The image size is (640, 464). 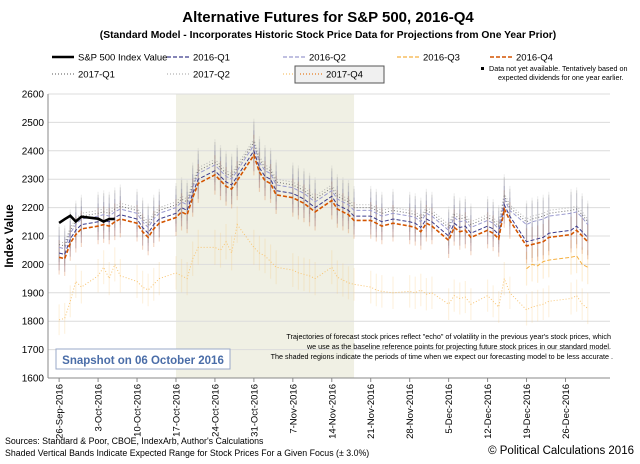 What do you see at coordinates (96, 75) in the screenshot?
I see `legend-label: 2017-Q1` at bounding box center [96, 75].